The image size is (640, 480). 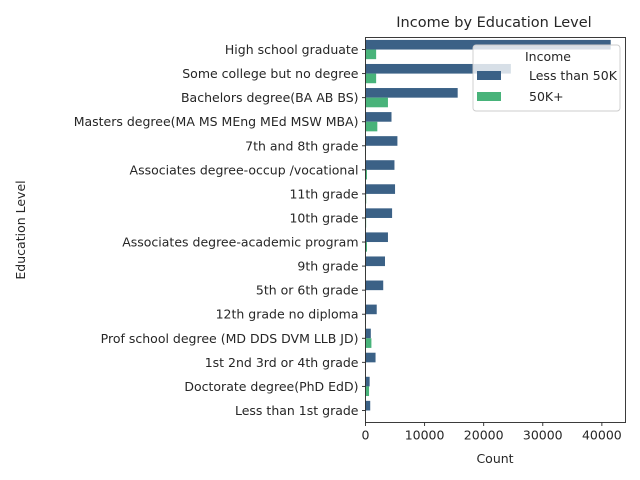 I want to click on bar-less-than-50k-doctorate-degree-phd-edd, so click(x=367, y=381).